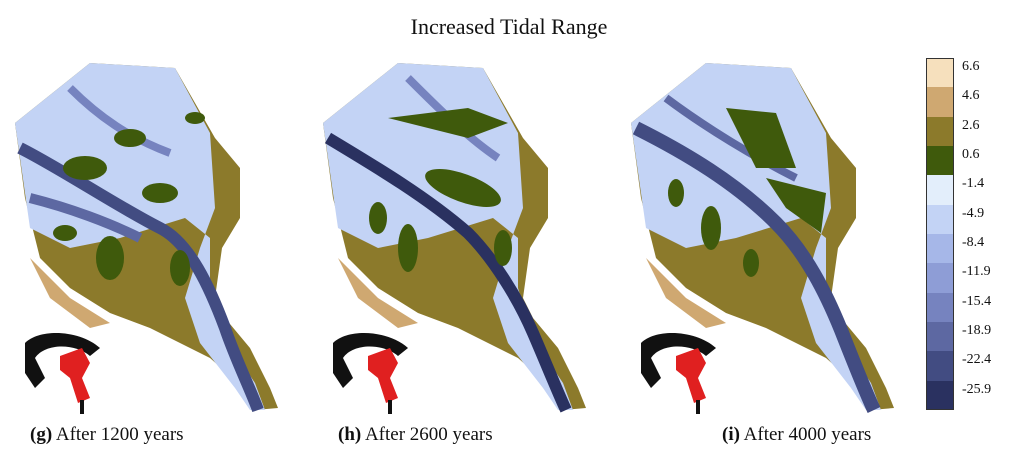 The height and width of the screenshot is (452, 1018). What do you see at coordinates (509, 26) in the screenshot?
I see `figure-title: Increased Tidal Range` at bounding box center [509, 26].